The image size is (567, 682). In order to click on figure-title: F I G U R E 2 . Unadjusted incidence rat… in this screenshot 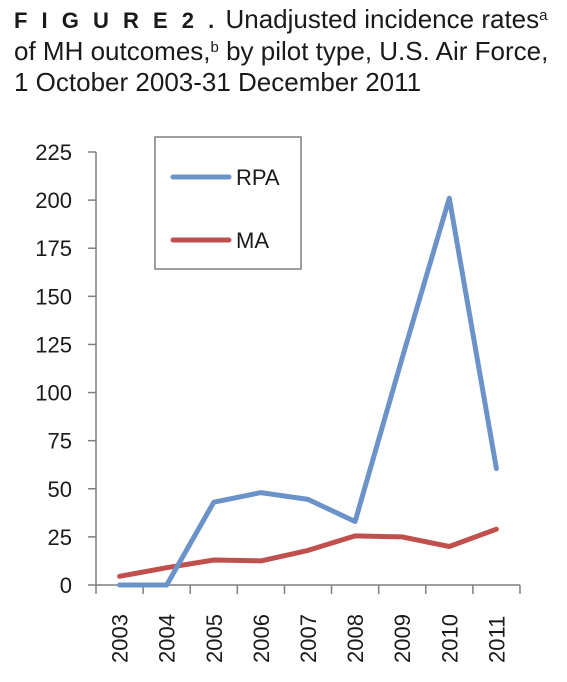, I will do `click(286, 51)`.